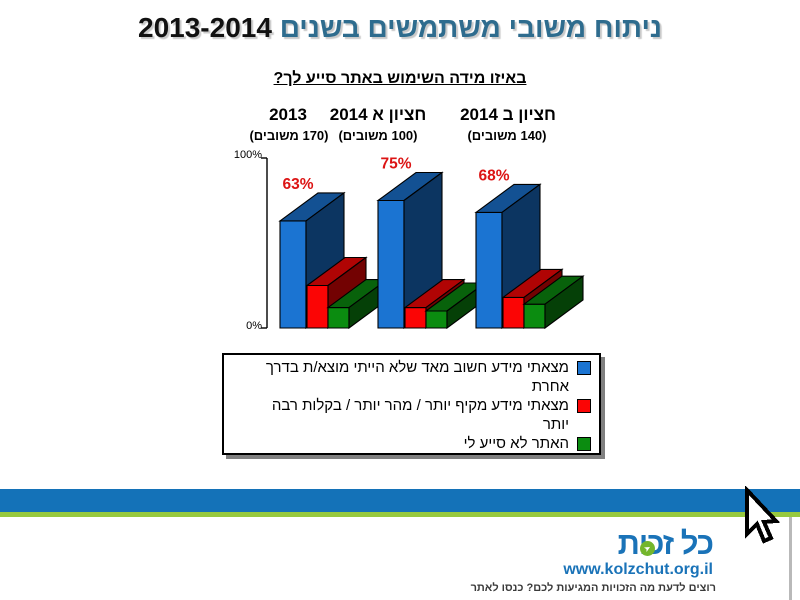 This screenshot has height=600, width=800. Describe the element at coordinates (584, 368) in the screenshot. I see `legend-swatch-blue` at that location.